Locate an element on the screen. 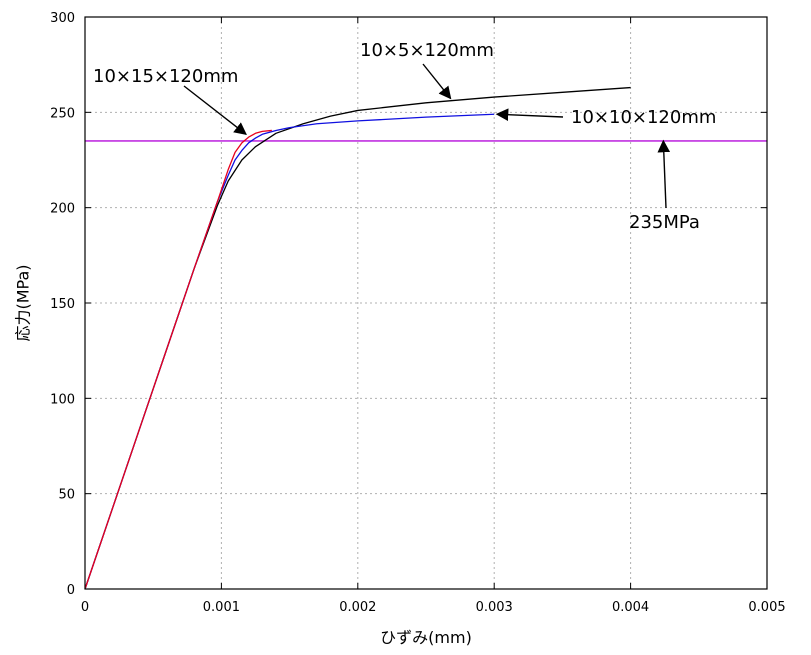 The width and height of the screenshot is (811, 655). y-axis-title: 応力(MPa) is located at coordinates (23, 302).